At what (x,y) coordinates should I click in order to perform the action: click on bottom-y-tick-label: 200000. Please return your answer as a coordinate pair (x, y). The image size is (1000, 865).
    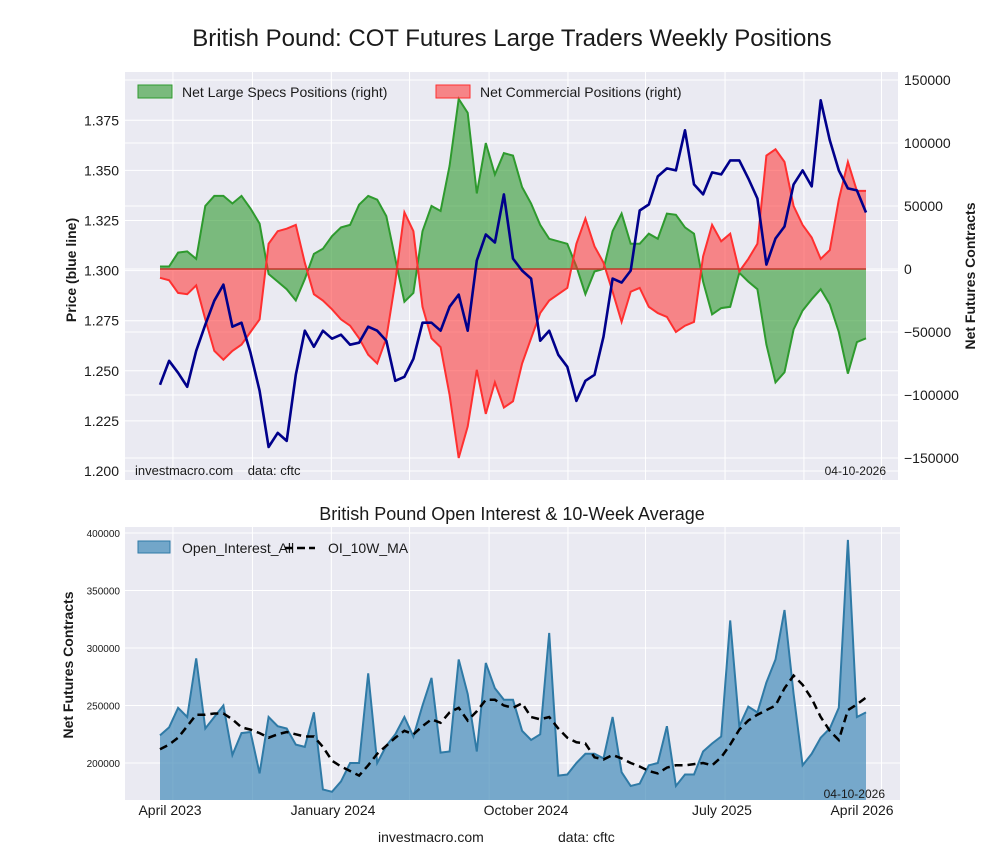
    Looking at the image, I should click on (104, 764).